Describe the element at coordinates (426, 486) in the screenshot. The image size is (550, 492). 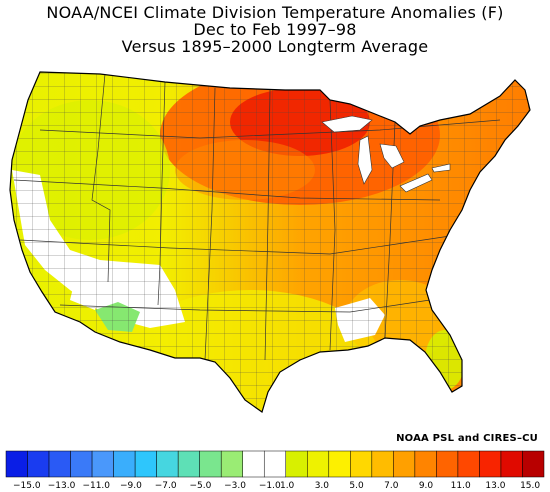
I see `legend-tick-label: 9.0` at that location.